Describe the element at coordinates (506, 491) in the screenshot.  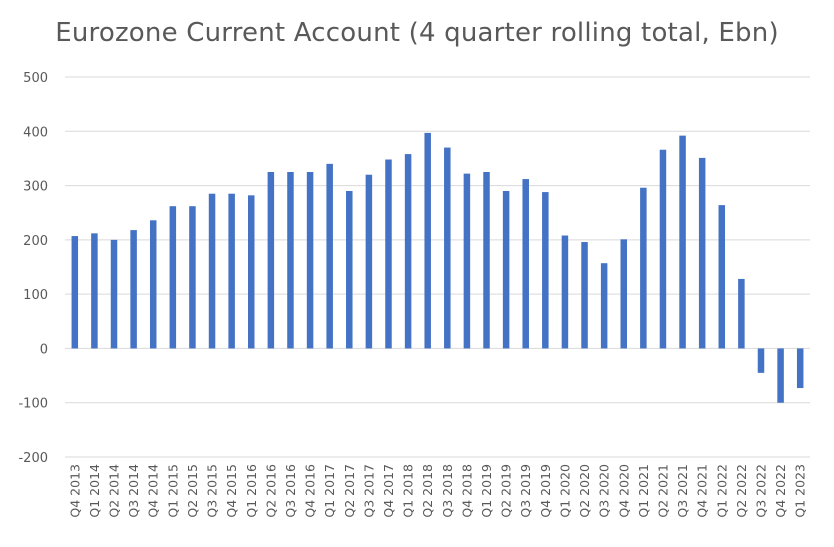
I see `x-tick-label: Q2 2019` at that location.